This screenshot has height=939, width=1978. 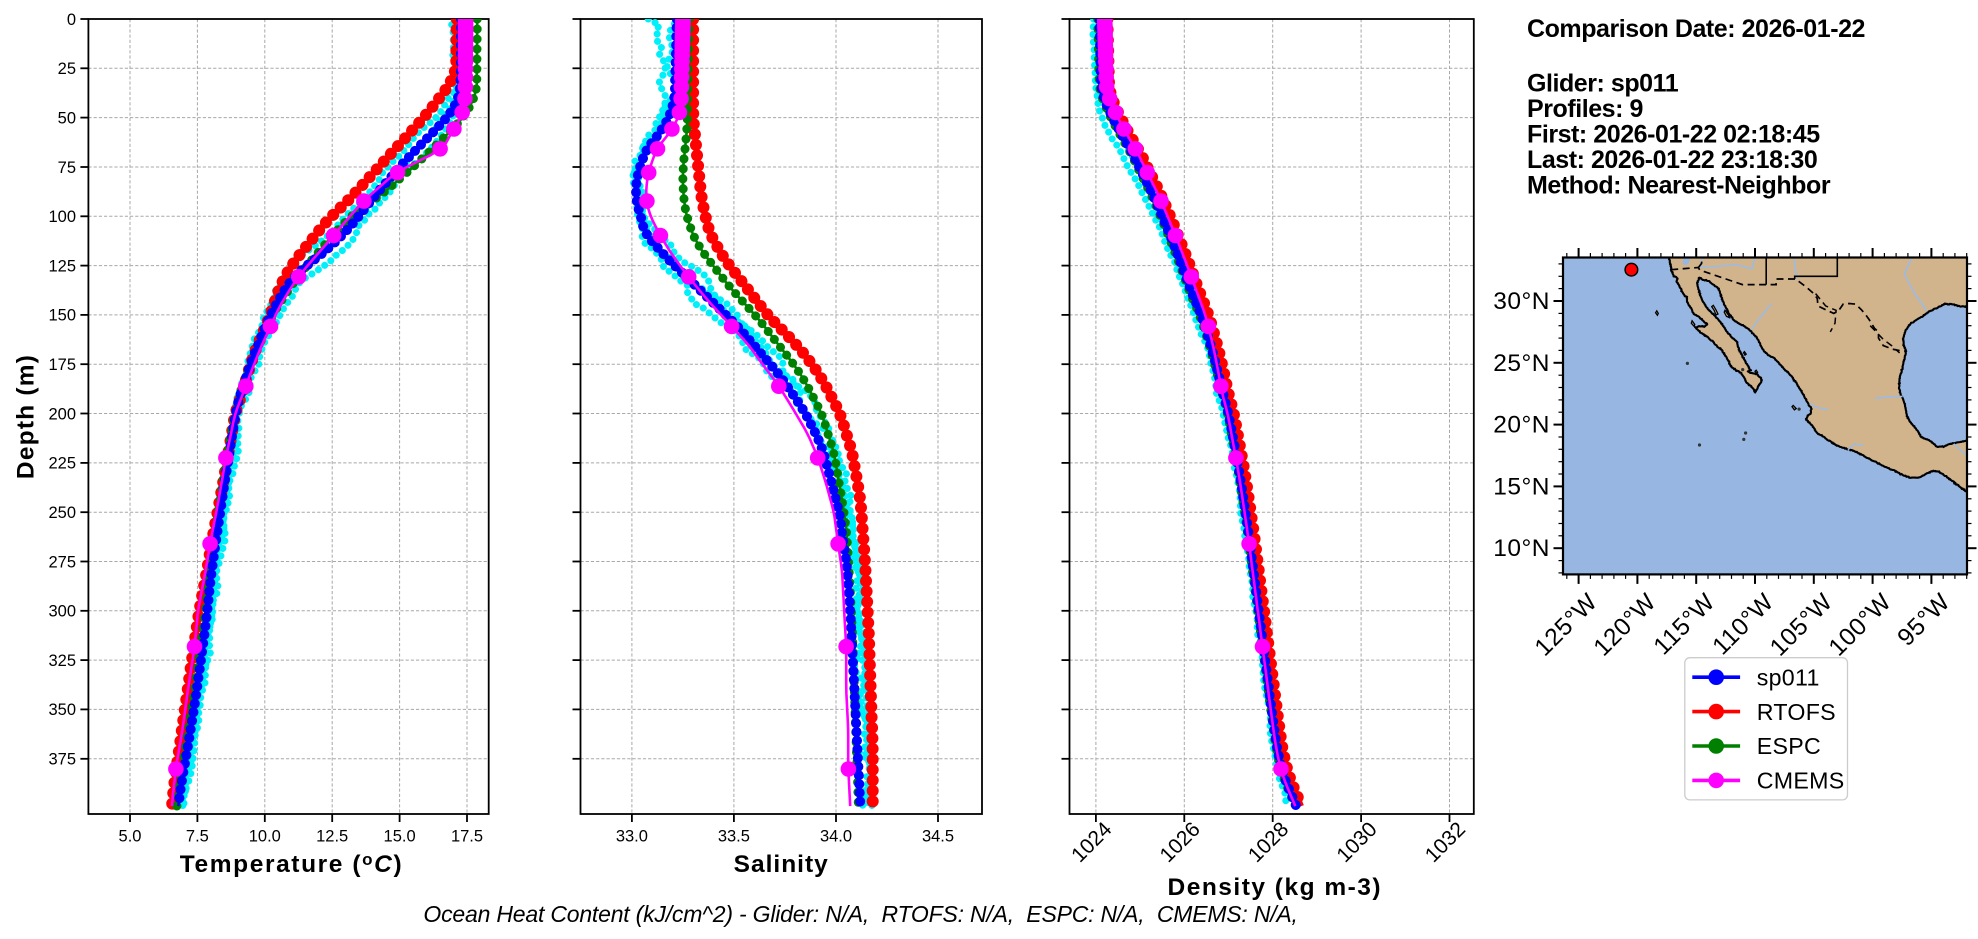 What do you see at coordinates (1788, 677) in the screenshot?
I see `svg-text: sp011` at bounding box center [1788, 677].